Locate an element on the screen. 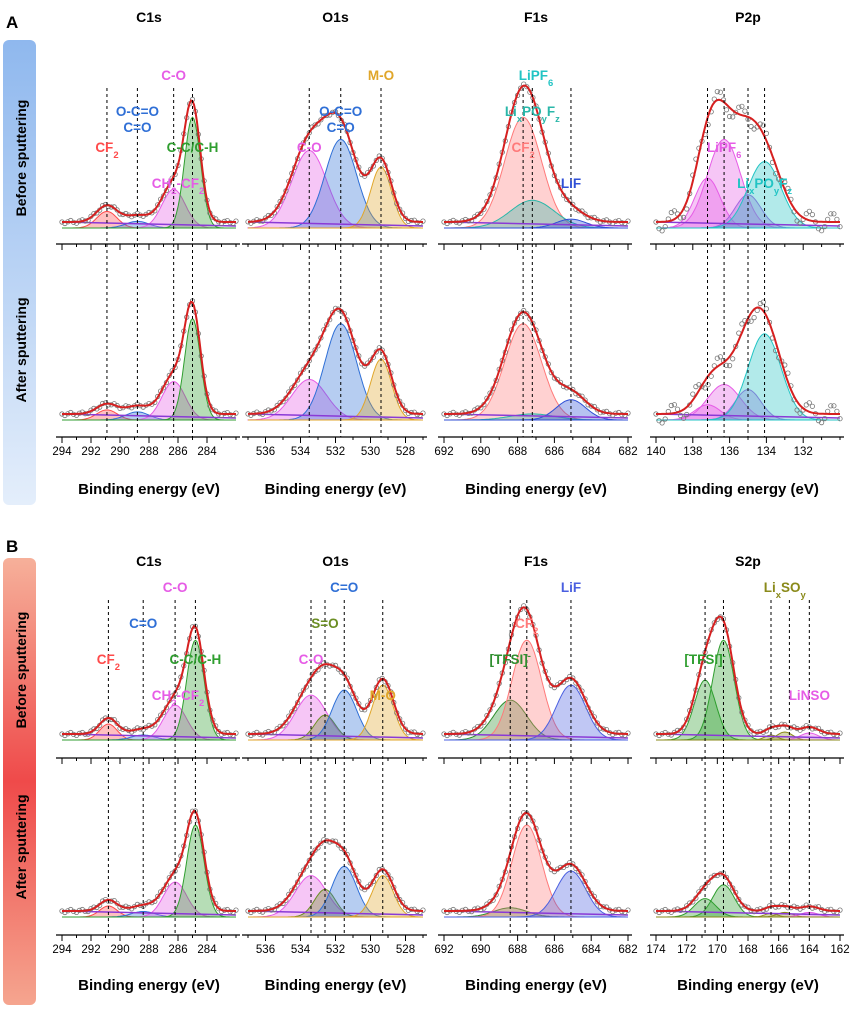  tick-label: 688 is located at coordinates (517, 950).